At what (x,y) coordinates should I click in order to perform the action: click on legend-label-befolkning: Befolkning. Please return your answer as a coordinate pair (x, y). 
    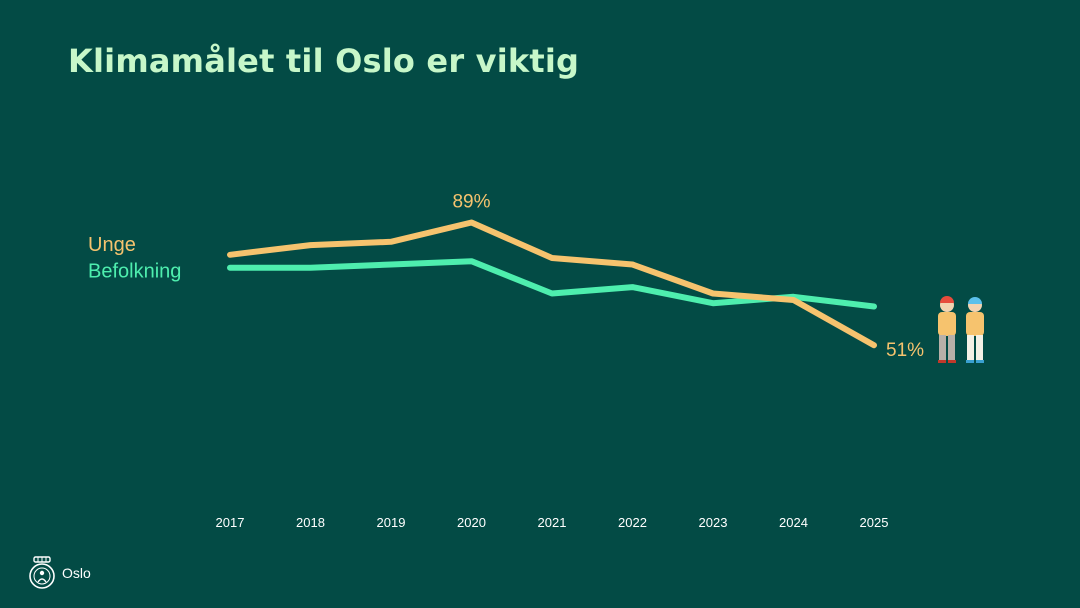
    Looking at the image, I should click on (134, 272).